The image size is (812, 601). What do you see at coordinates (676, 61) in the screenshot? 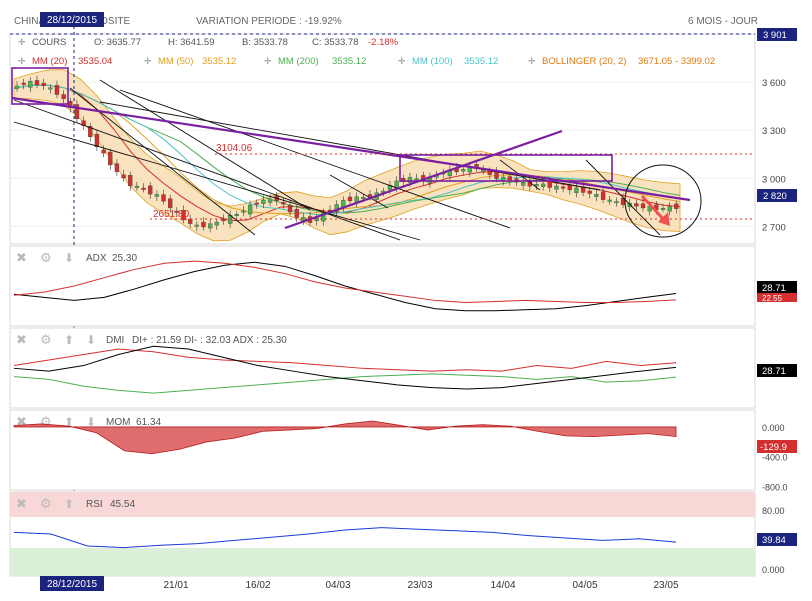
I see `bollinger-value: 3671.05 - 3399.02` at bounding box center [676, 61].